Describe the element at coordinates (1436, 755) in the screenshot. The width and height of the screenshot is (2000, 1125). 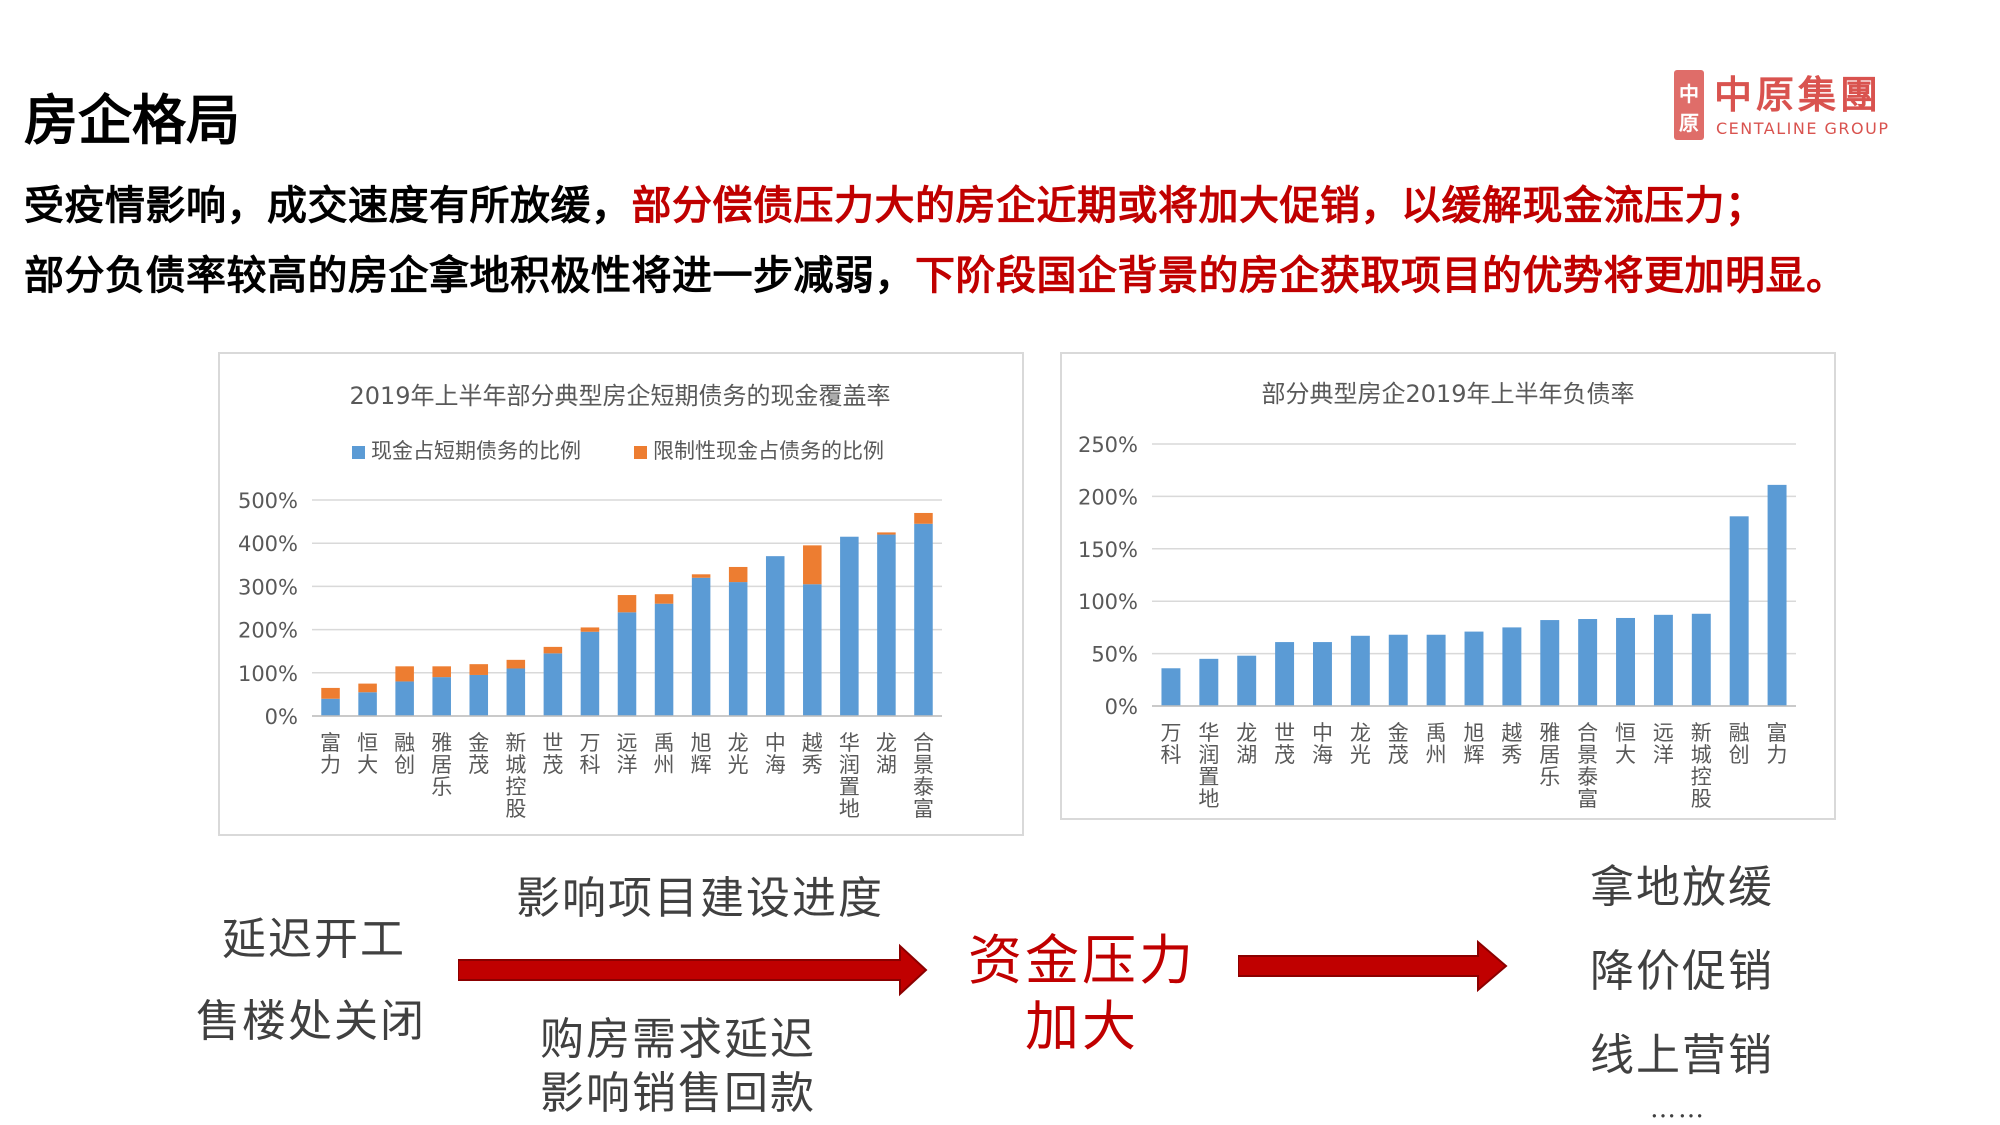
I see `x-tick-label-char: 州` at that location.